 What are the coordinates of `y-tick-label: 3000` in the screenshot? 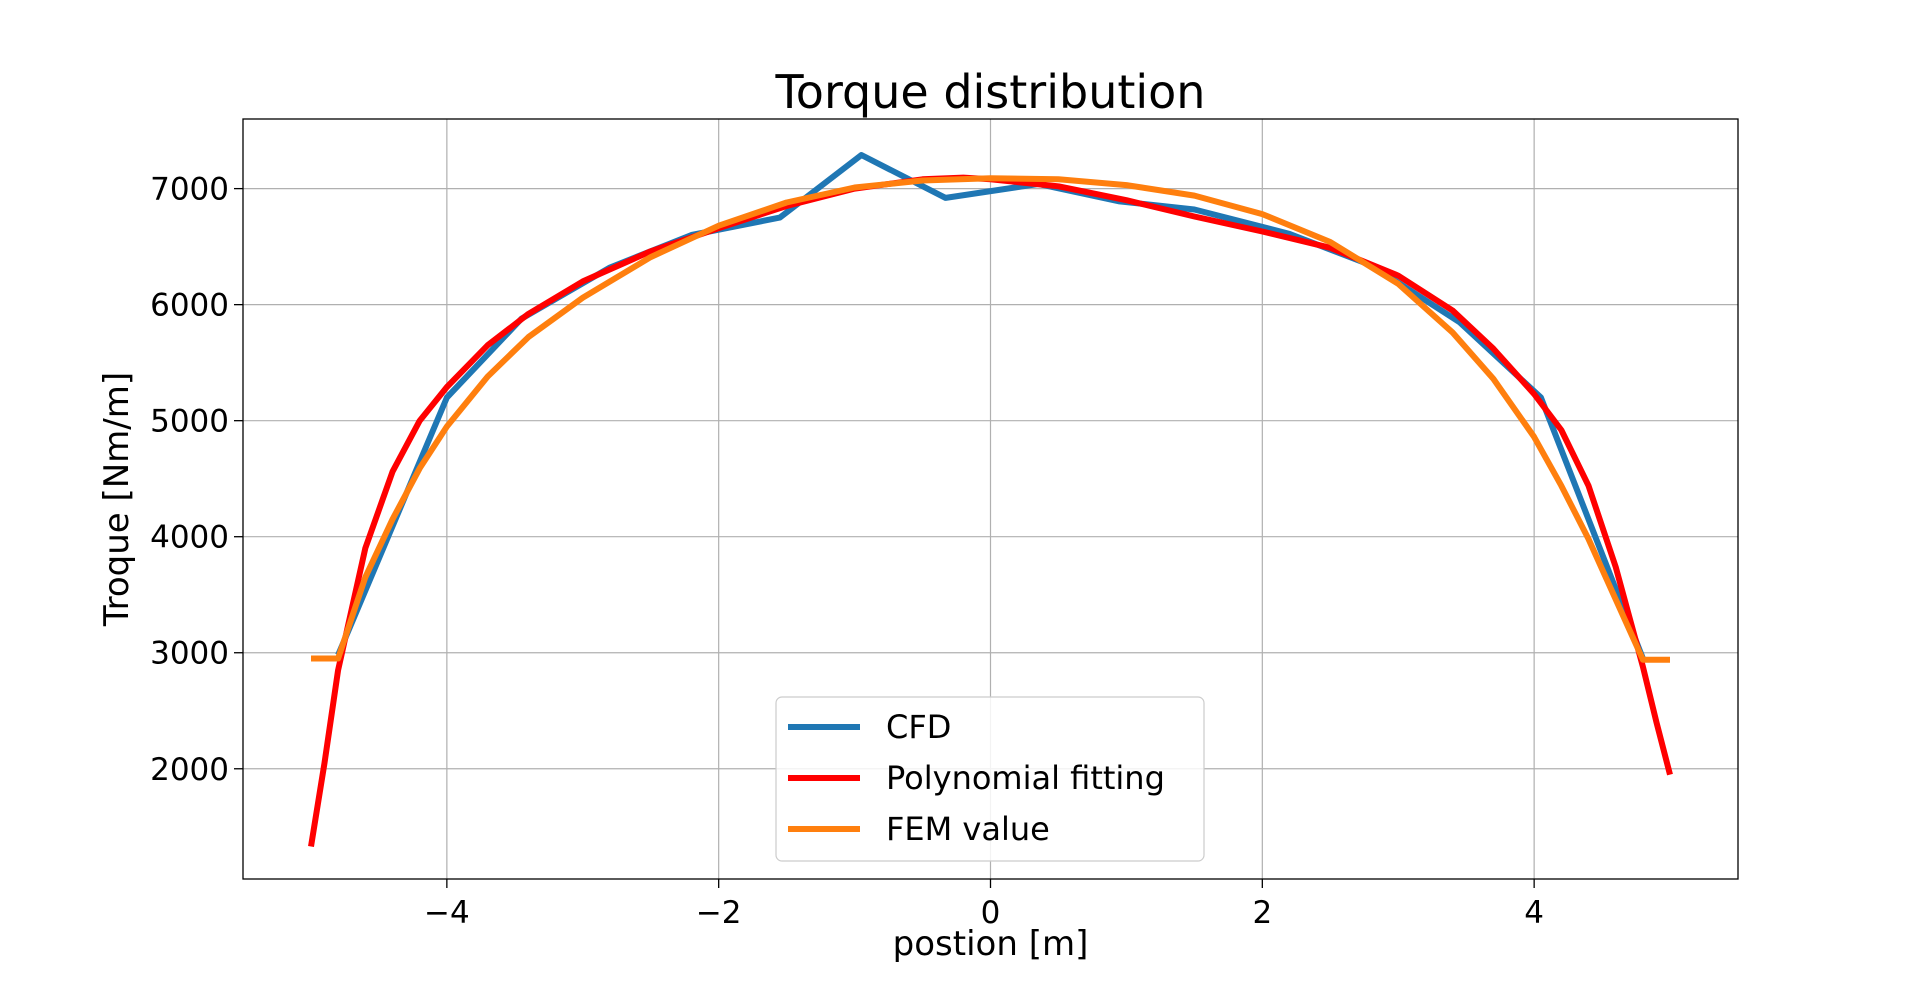 It's located at (189, 654).